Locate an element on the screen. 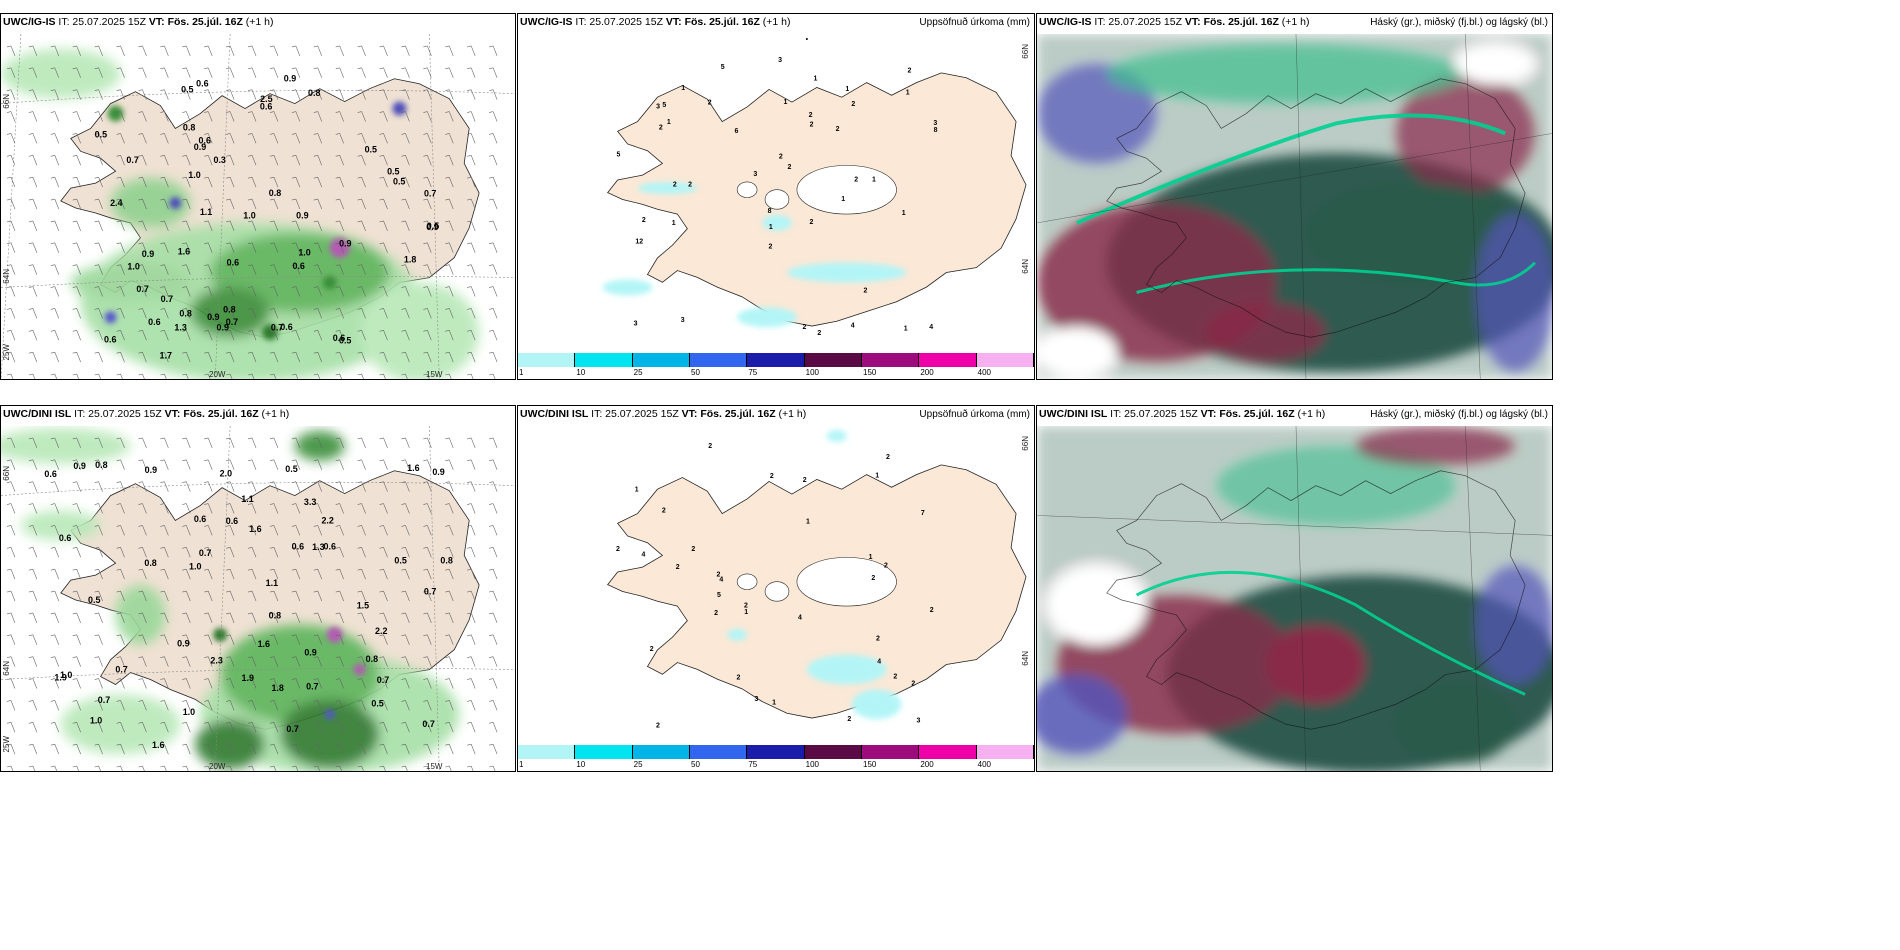 The image size is (1900, 950). precip-value-label: 0.6 is located at coordinates (200, 519).